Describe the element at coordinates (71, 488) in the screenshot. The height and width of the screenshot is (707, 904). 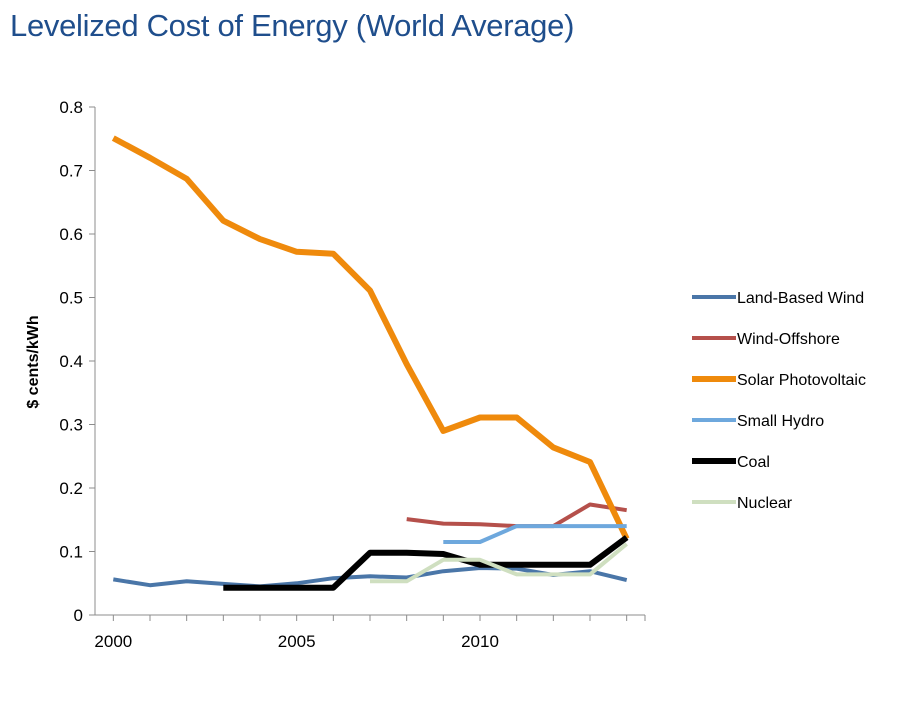
I see `y-tick-label: 0.2` at that location.